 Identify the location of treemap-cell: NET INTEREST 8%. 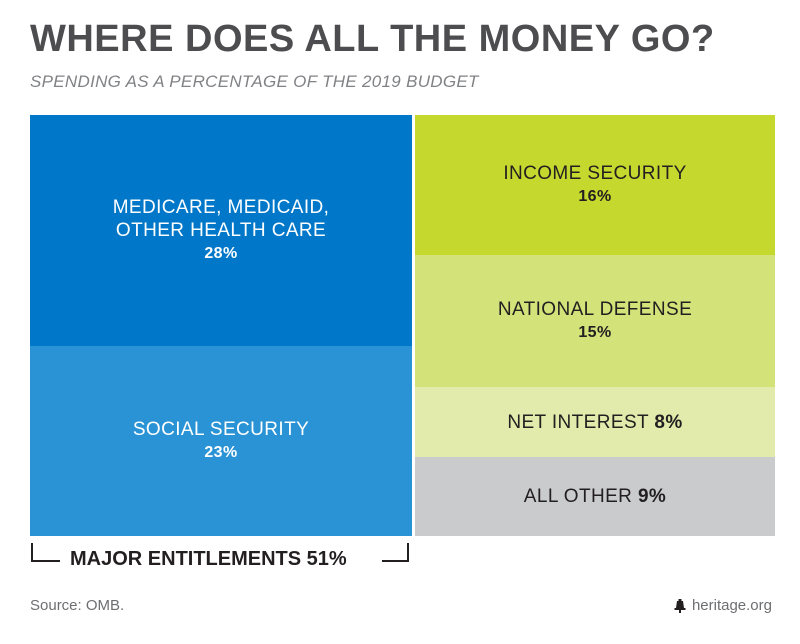
(595, 422).